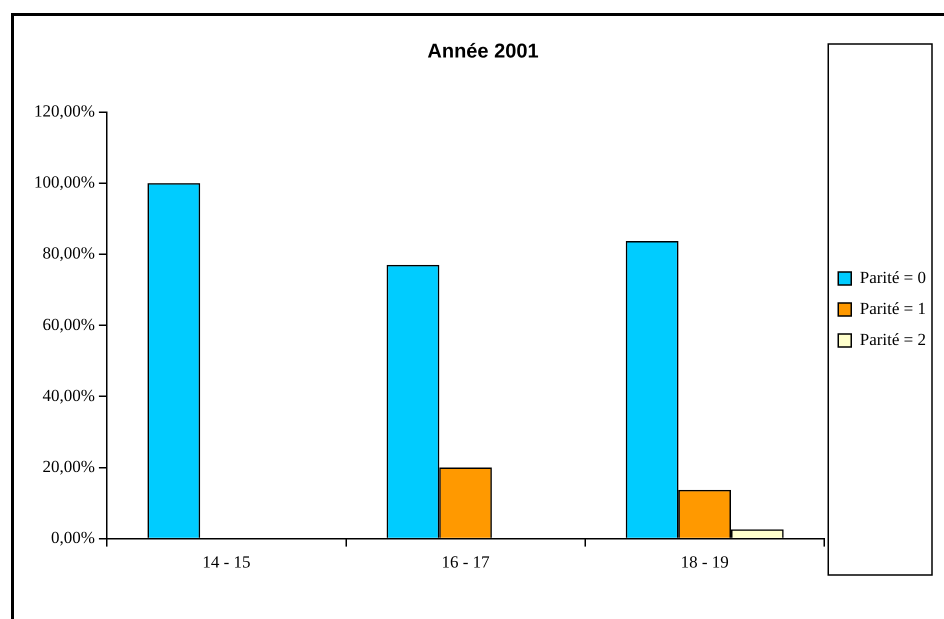 Image resolution: width=944 pixels, height=619 pixels. I want to click on legend-label: Parité = 2, so click(893, 339).